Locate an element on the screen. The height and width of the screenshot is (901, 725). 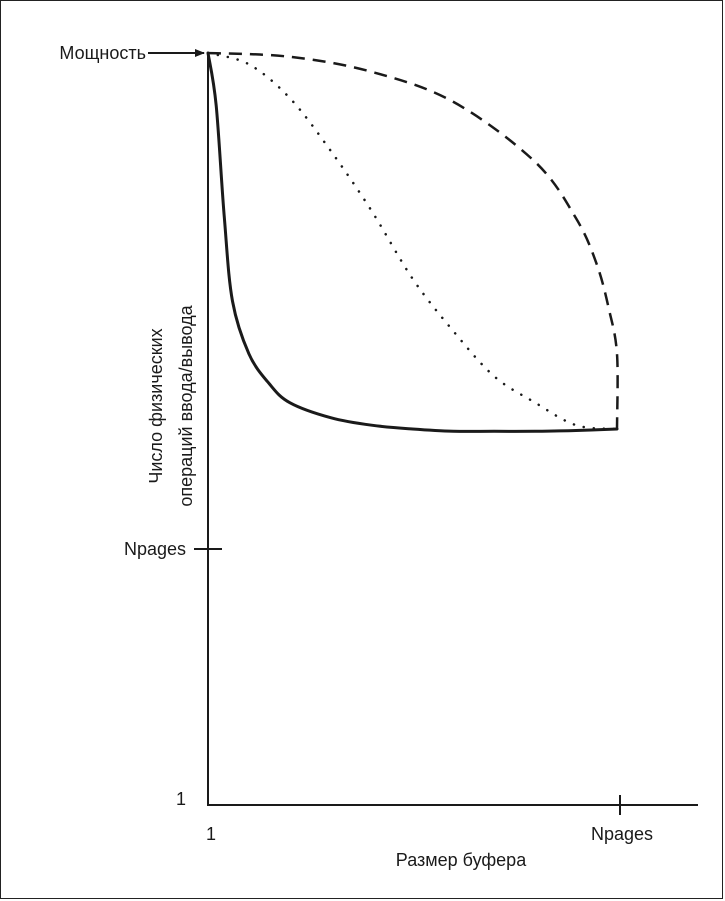
x-axis-label: Размер буфера is located at coordinates (461, 860).